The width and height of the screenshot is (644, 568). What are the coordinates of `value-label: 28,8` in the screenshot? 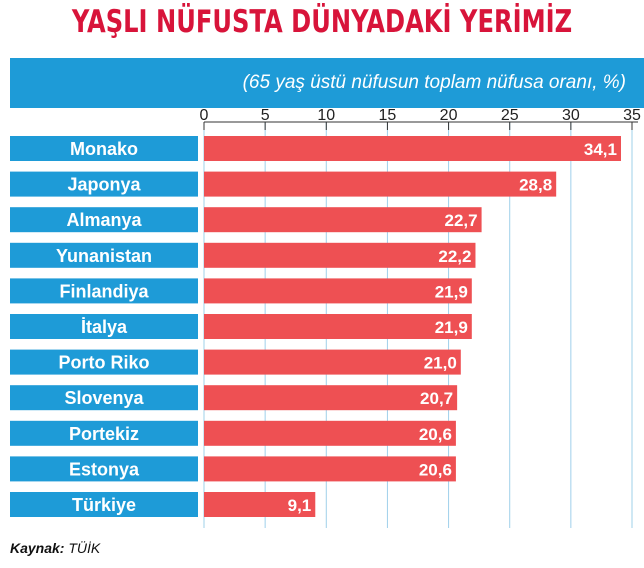 It's located at (535, 185).